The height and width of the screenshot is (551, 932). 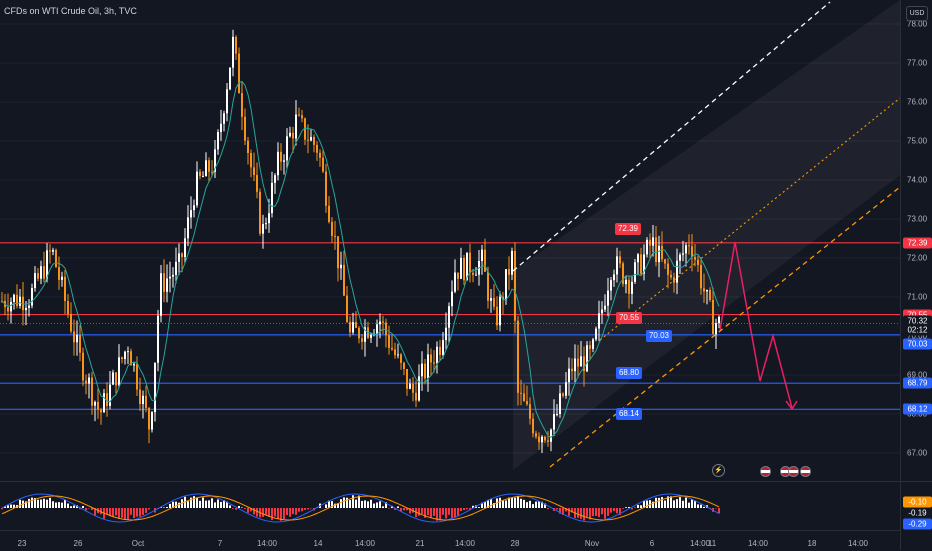 What do you see at coordinates (318, 543) in the screenshot?
I see `time-label: 14` at bounding box center [318, 543].